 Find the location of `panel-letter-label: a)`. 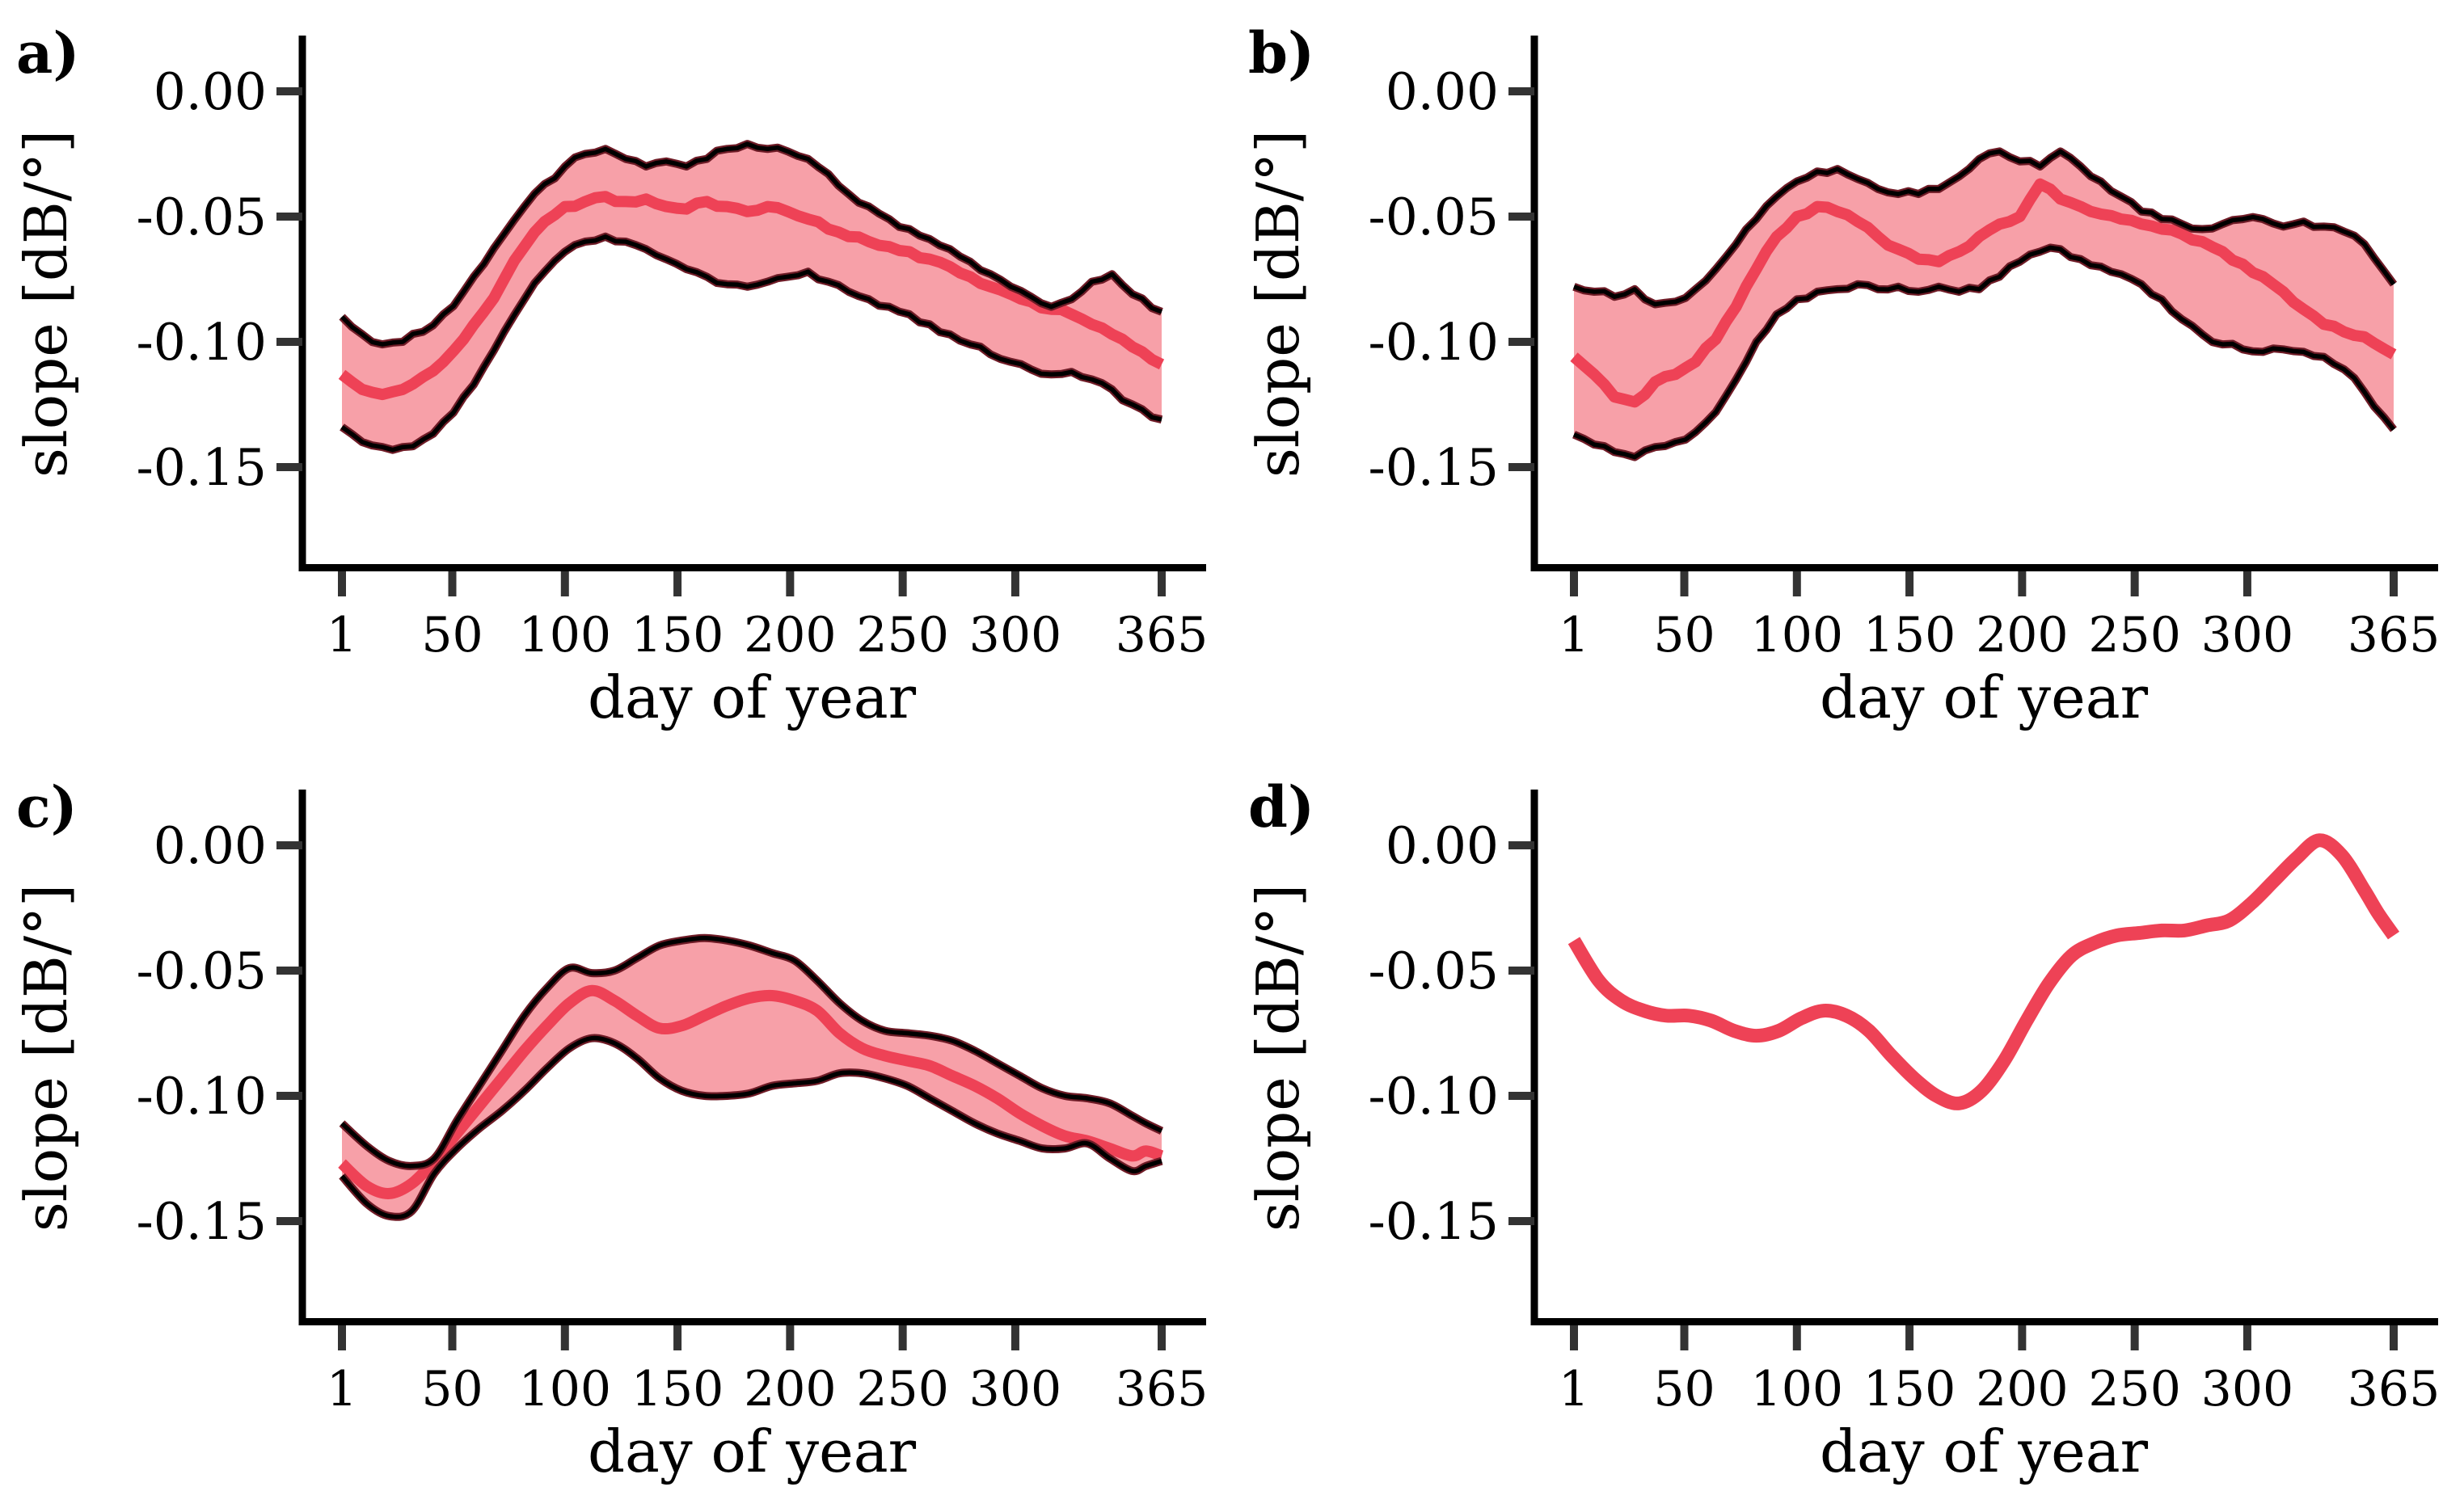

panel-letter-label: a) is located at coordinates (48, 53).